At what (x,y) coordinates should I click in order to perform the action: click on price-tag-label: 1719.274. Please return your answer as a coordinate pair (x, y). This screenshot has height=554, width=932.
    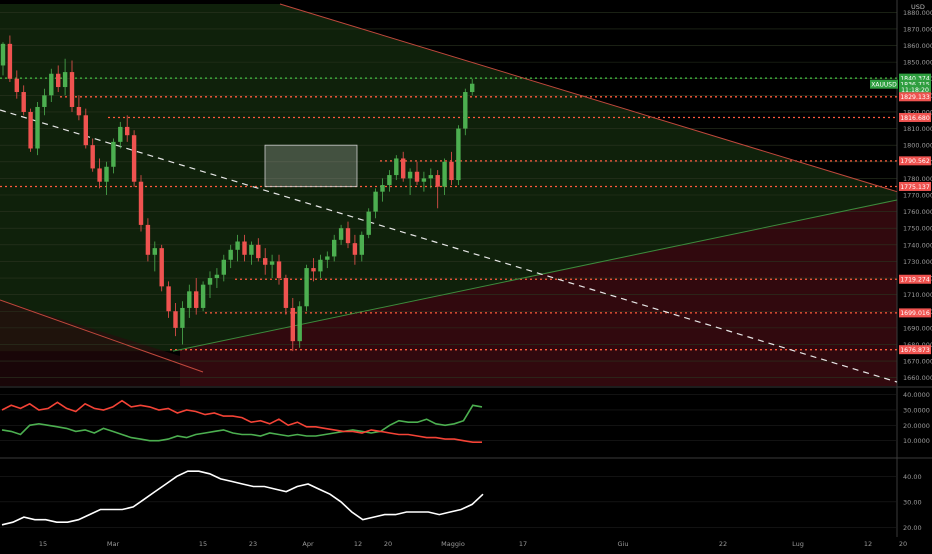
    Looking at the image, I should click on (915, 280).